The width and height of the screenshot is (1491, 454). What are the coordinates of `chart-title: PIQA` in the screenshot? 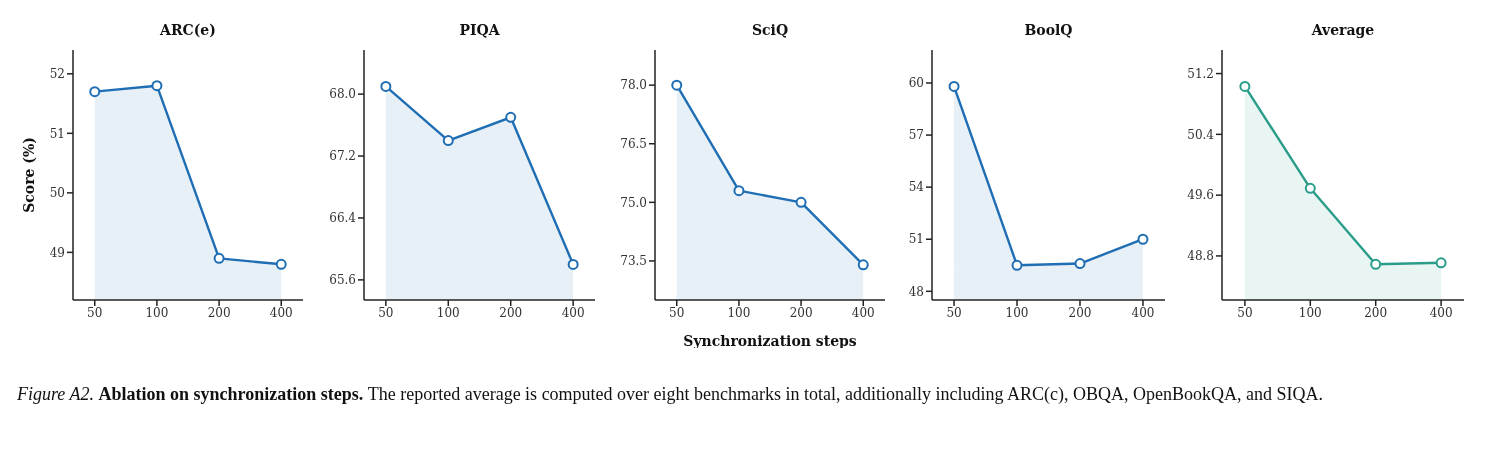 It's located at (479, 30).